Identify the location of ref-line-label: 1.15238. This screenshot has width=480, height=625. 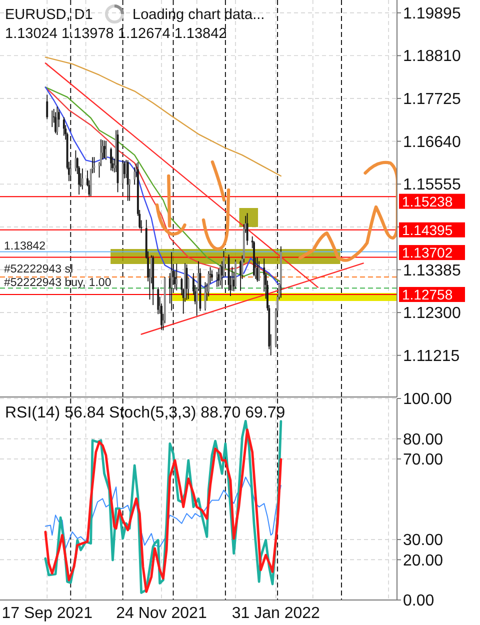
(427, 201).